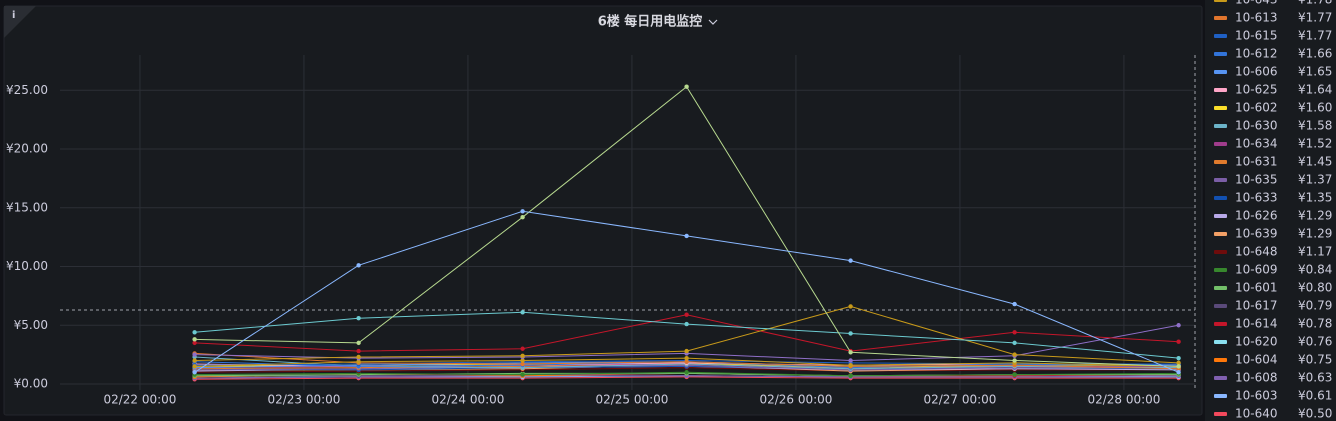 The height and width of the screenshot is (421, 1336). What do you see at coordinates (139, 400) in the screenshot?
I see `x-tick-label: 02/22 00:00` at bounding box center [139, 400].